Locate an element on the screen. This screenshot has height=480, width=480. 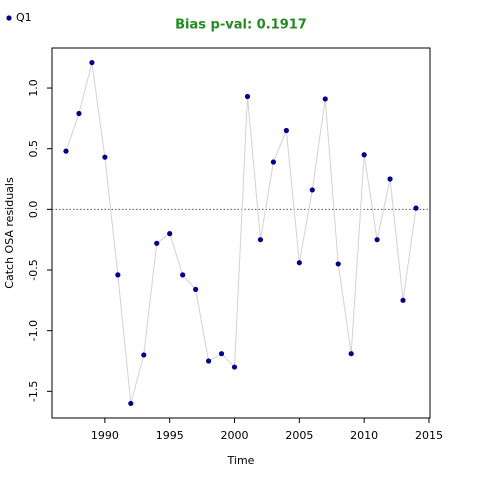
y-tick-label: 0.0 is located at coordinates (33, 210).